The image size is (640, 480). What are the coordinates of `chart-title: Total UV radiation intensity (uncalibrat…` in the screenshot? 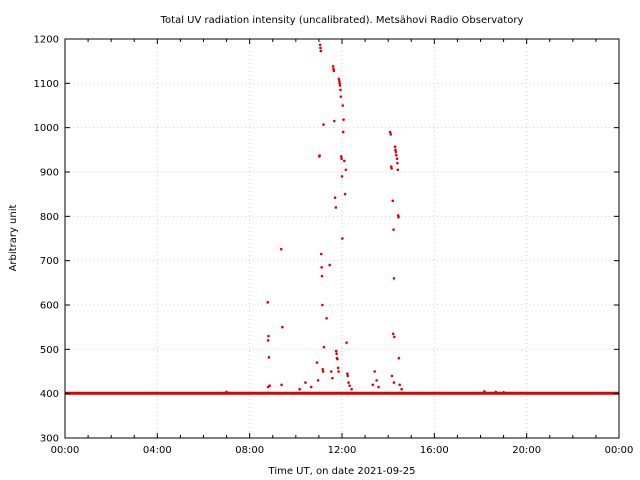 It's located at (342, 20).